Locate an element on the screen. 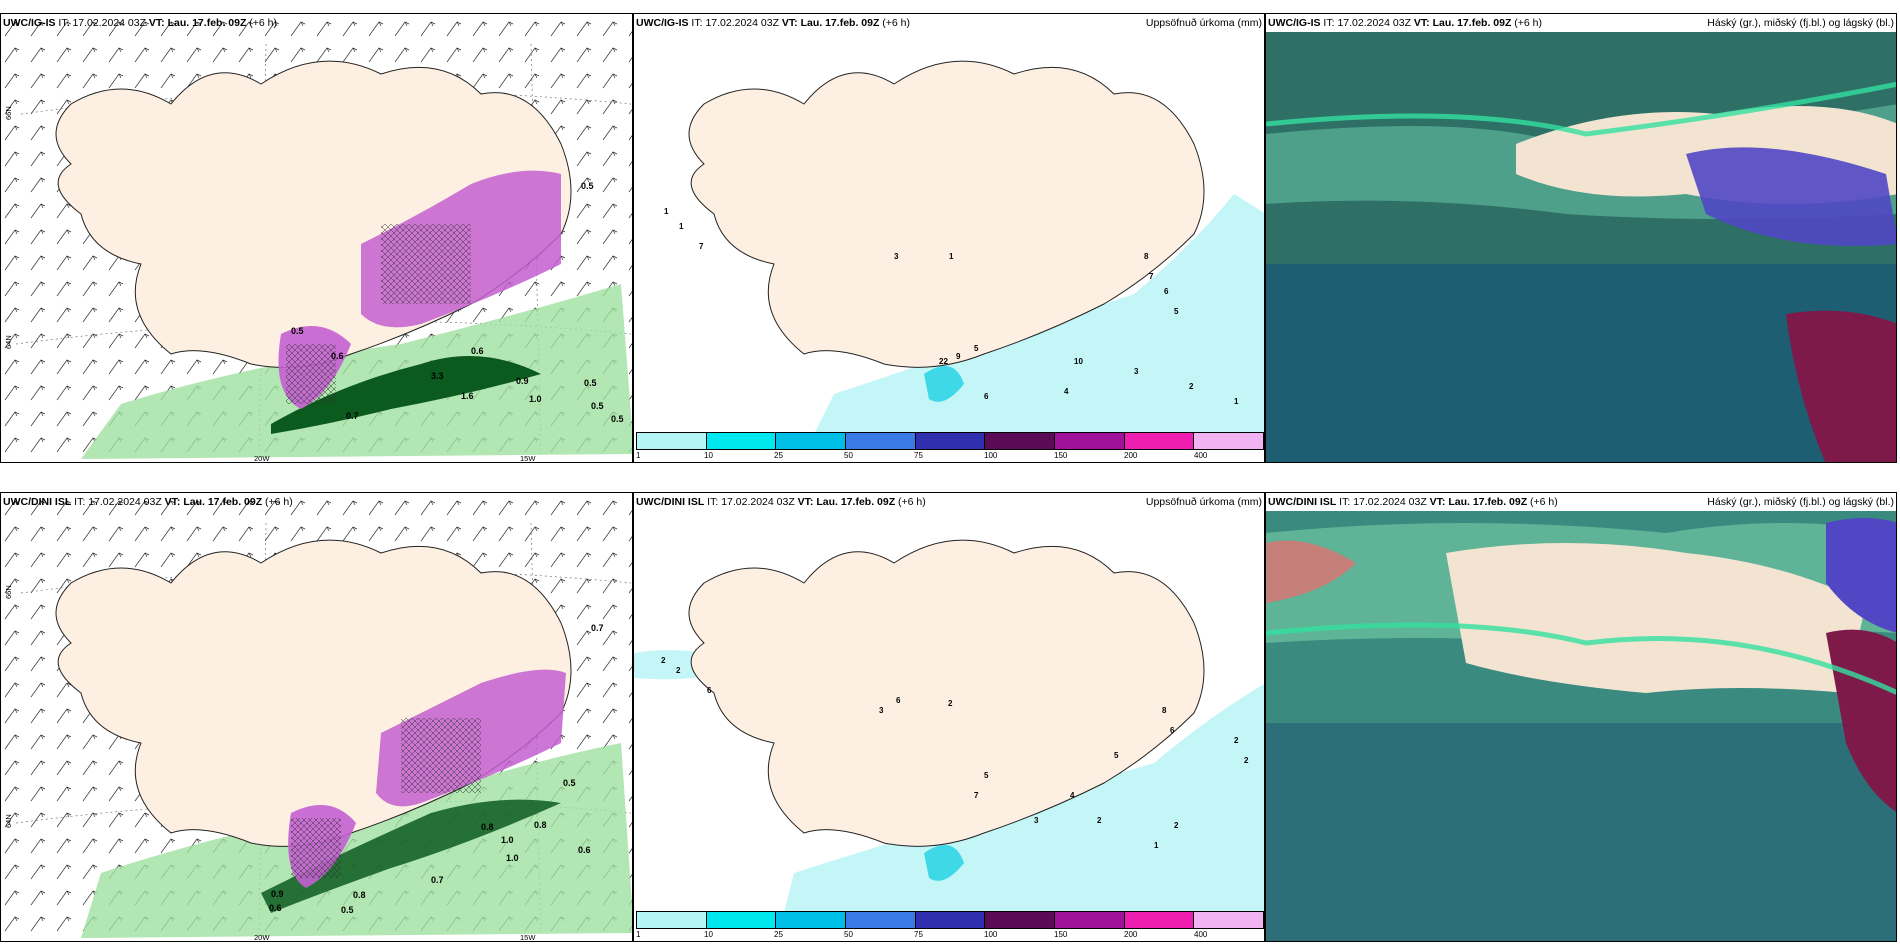 The height and width of the screenshot is (950, 1900). svg-text: 22 is located at coordinates (943, 361).